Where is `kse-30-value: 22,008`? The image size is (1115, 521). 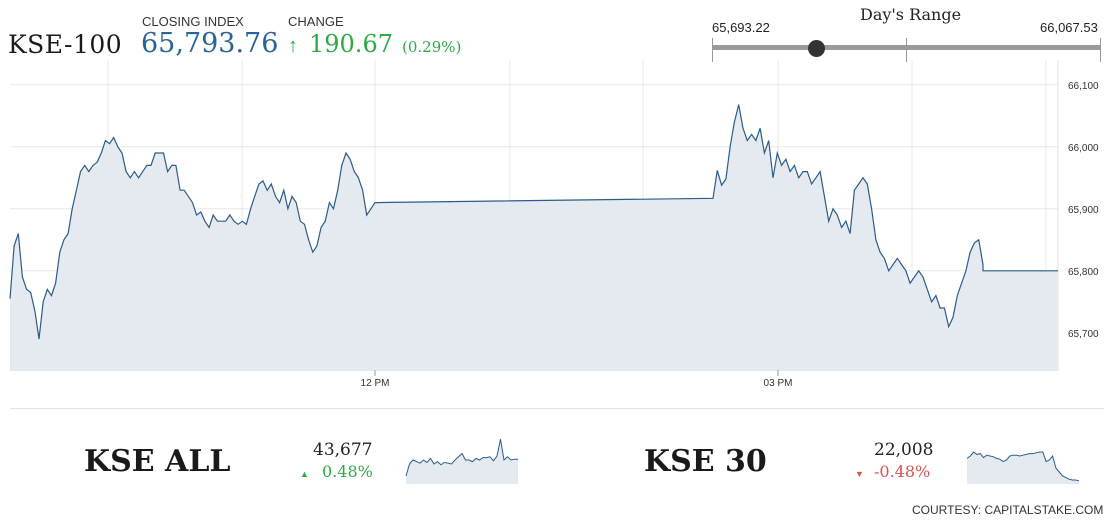
kse-30-value: 22,008 is located at coordinates (904, 450).